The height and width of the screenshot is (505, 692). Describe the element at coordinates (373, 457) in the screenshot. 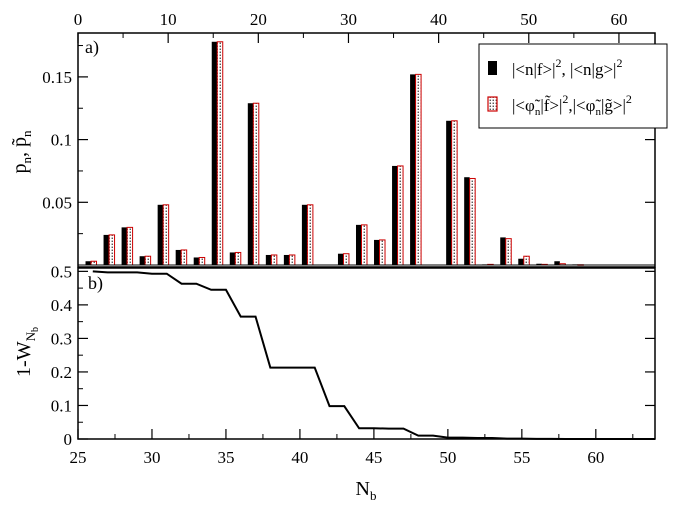

I see `panel-b-x-tick-label: 45` at that location.